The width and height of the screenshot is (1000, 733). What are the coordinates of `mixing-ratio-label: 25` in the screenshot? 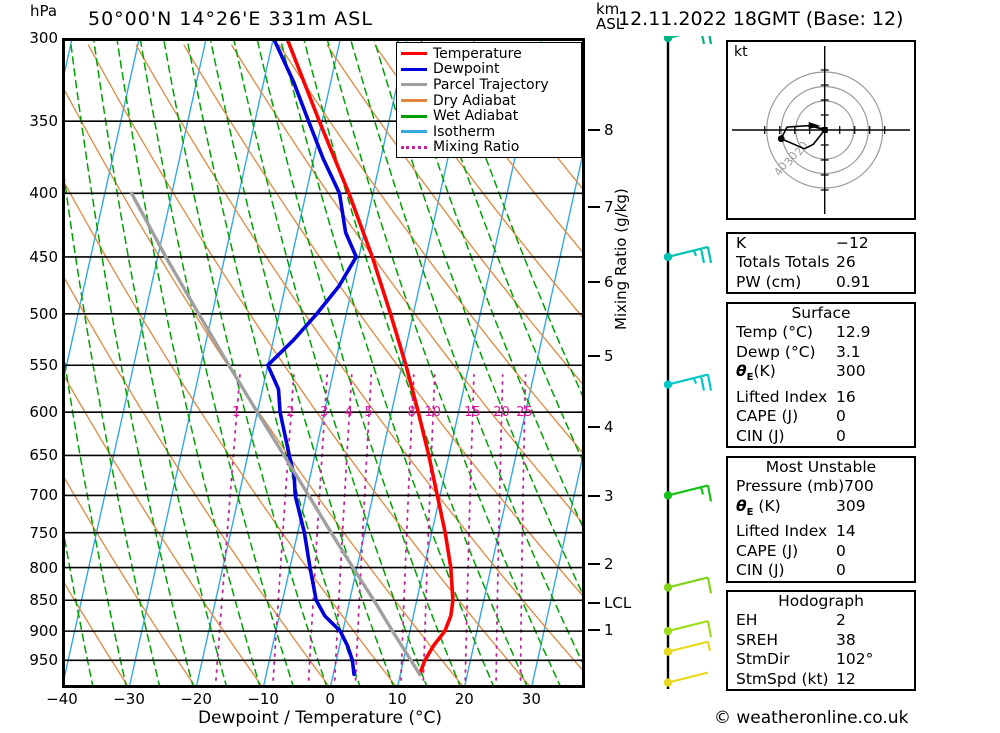 It's located at (524, 412).